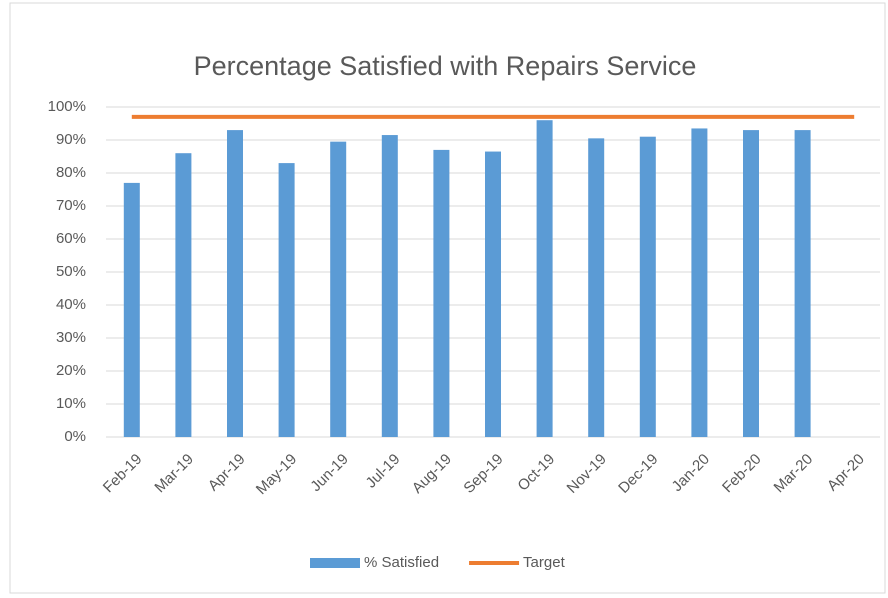 The image size is (888, 598). What do you see at coordinates (71, 139) in the screenshot?
I see `y-tick-label: 90%` at bounding box center [71, 139].